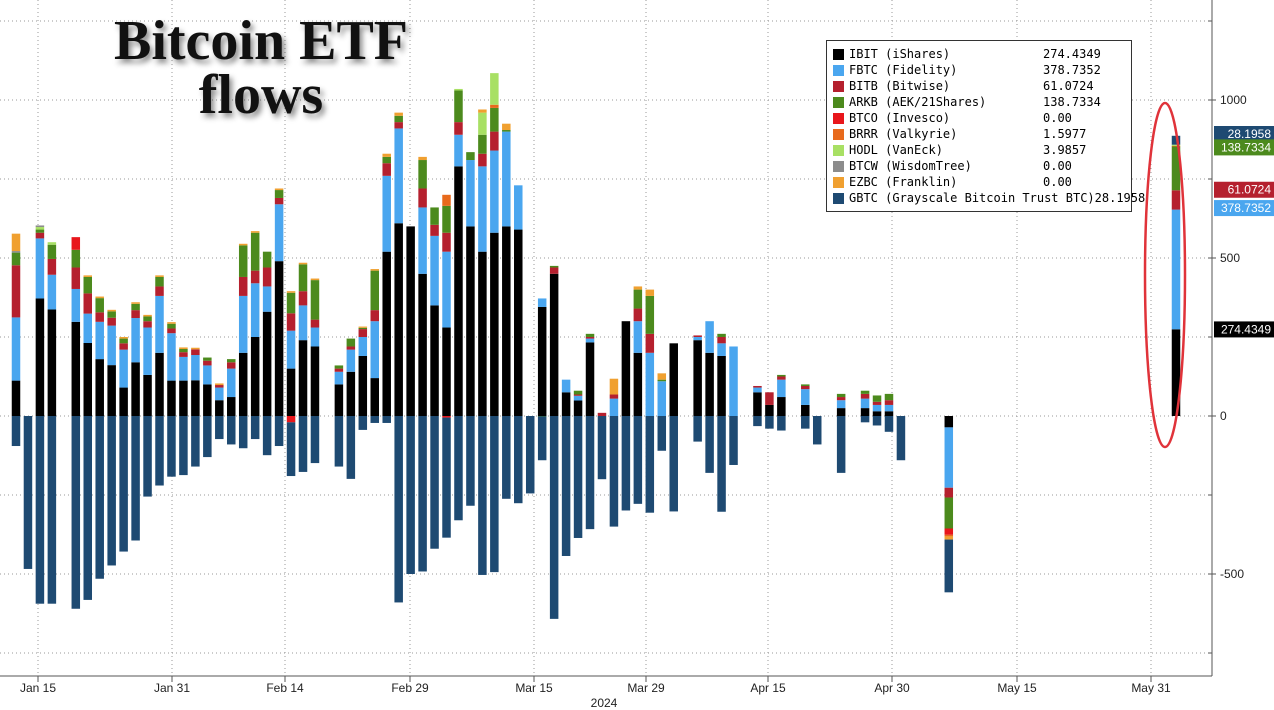 This screenshot has width=1274, height=710. I want to click on latest-label-fbtc: 378.7352, so click(1244, 208).